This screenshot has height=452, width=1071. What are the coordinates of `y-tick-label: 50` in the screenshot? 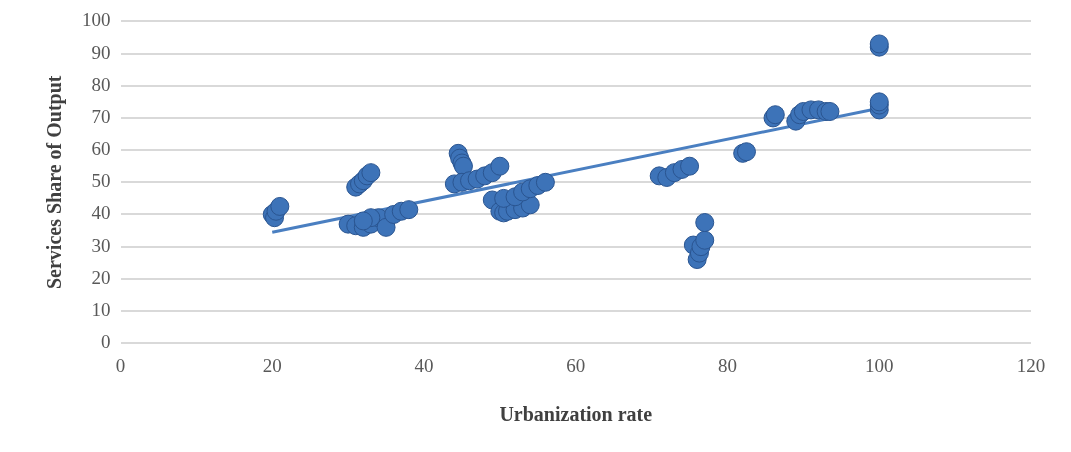 It's located at (101, 181).